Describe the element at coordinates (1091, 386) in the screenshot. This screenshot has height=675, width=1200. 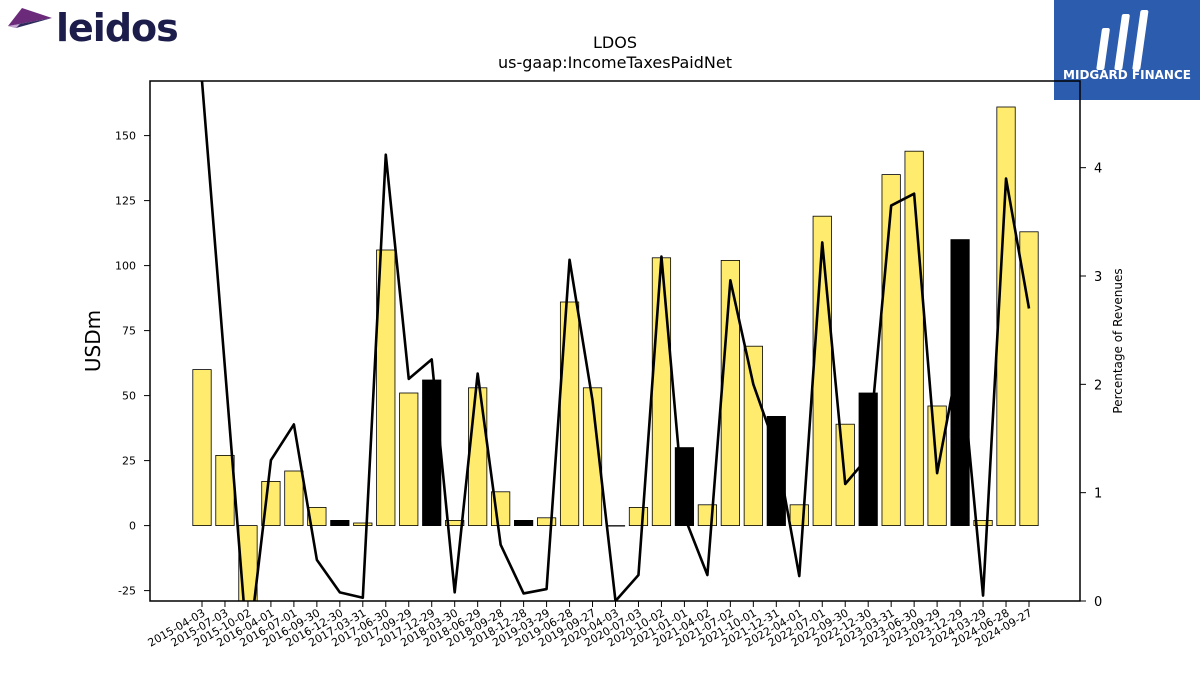
I see `y-axis-right: 0 1 2 3 4` at that location.